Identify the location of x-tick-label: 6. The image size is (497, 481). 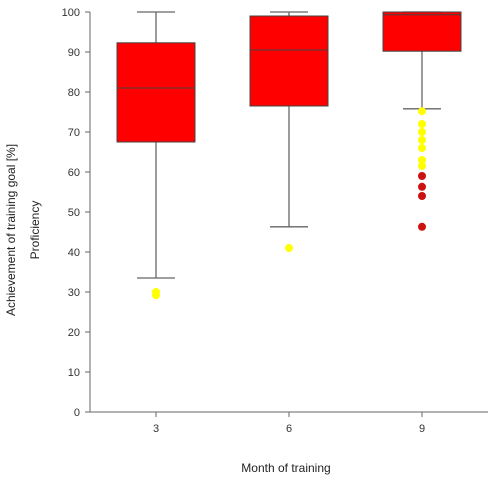
(289, 429).